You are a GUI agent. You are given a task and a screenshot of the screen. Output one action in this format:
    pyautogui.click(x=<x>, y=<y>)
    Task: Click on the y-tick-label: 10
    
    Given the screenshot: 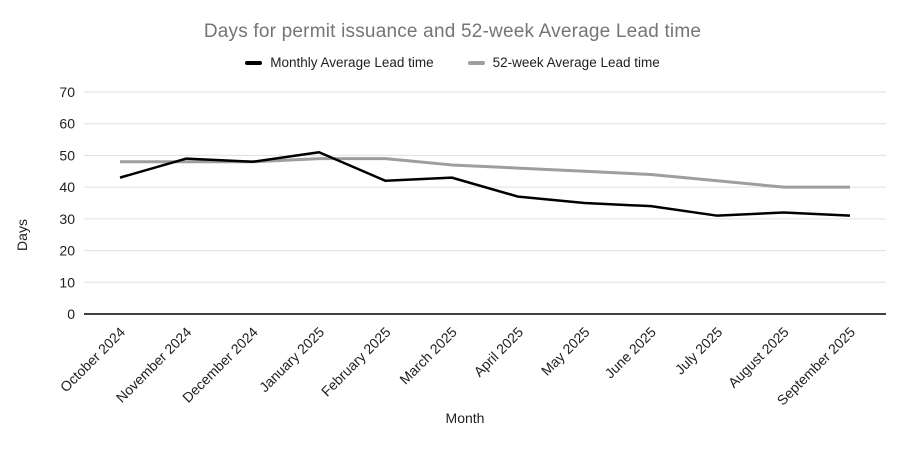 What is the action you would take?
    pyautogui.click(x=67, y=282)
    